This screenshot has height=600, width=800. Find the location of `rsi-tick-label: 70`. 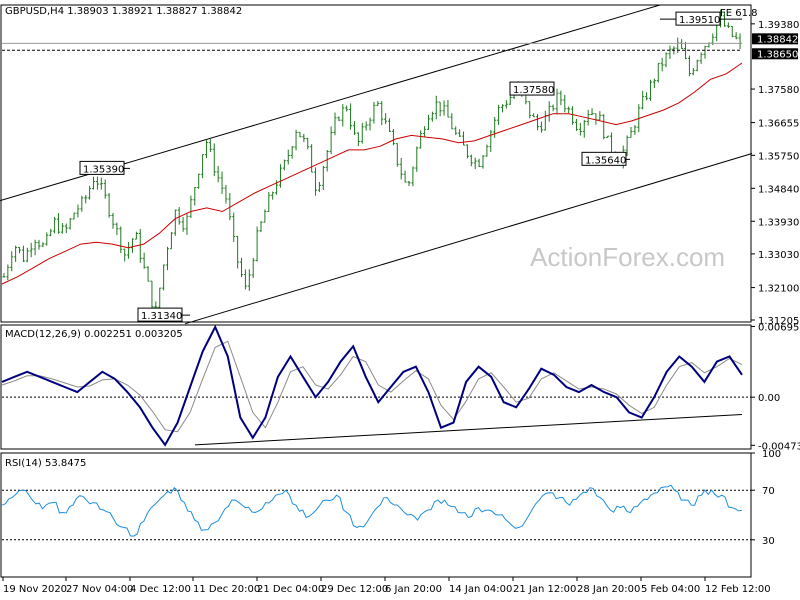

rsi-tick-label: 70 is located at coordinates (768, 491).